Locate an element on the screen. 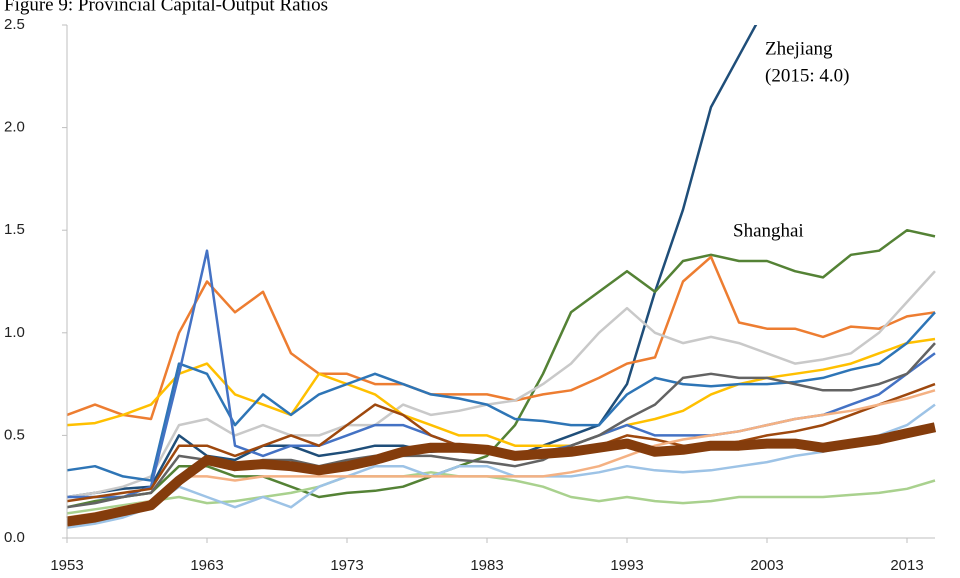 Image resolution: width=960 pixels, height=578 pixels. y-tick-label: 1.5 is located at coordinates (14, 229).